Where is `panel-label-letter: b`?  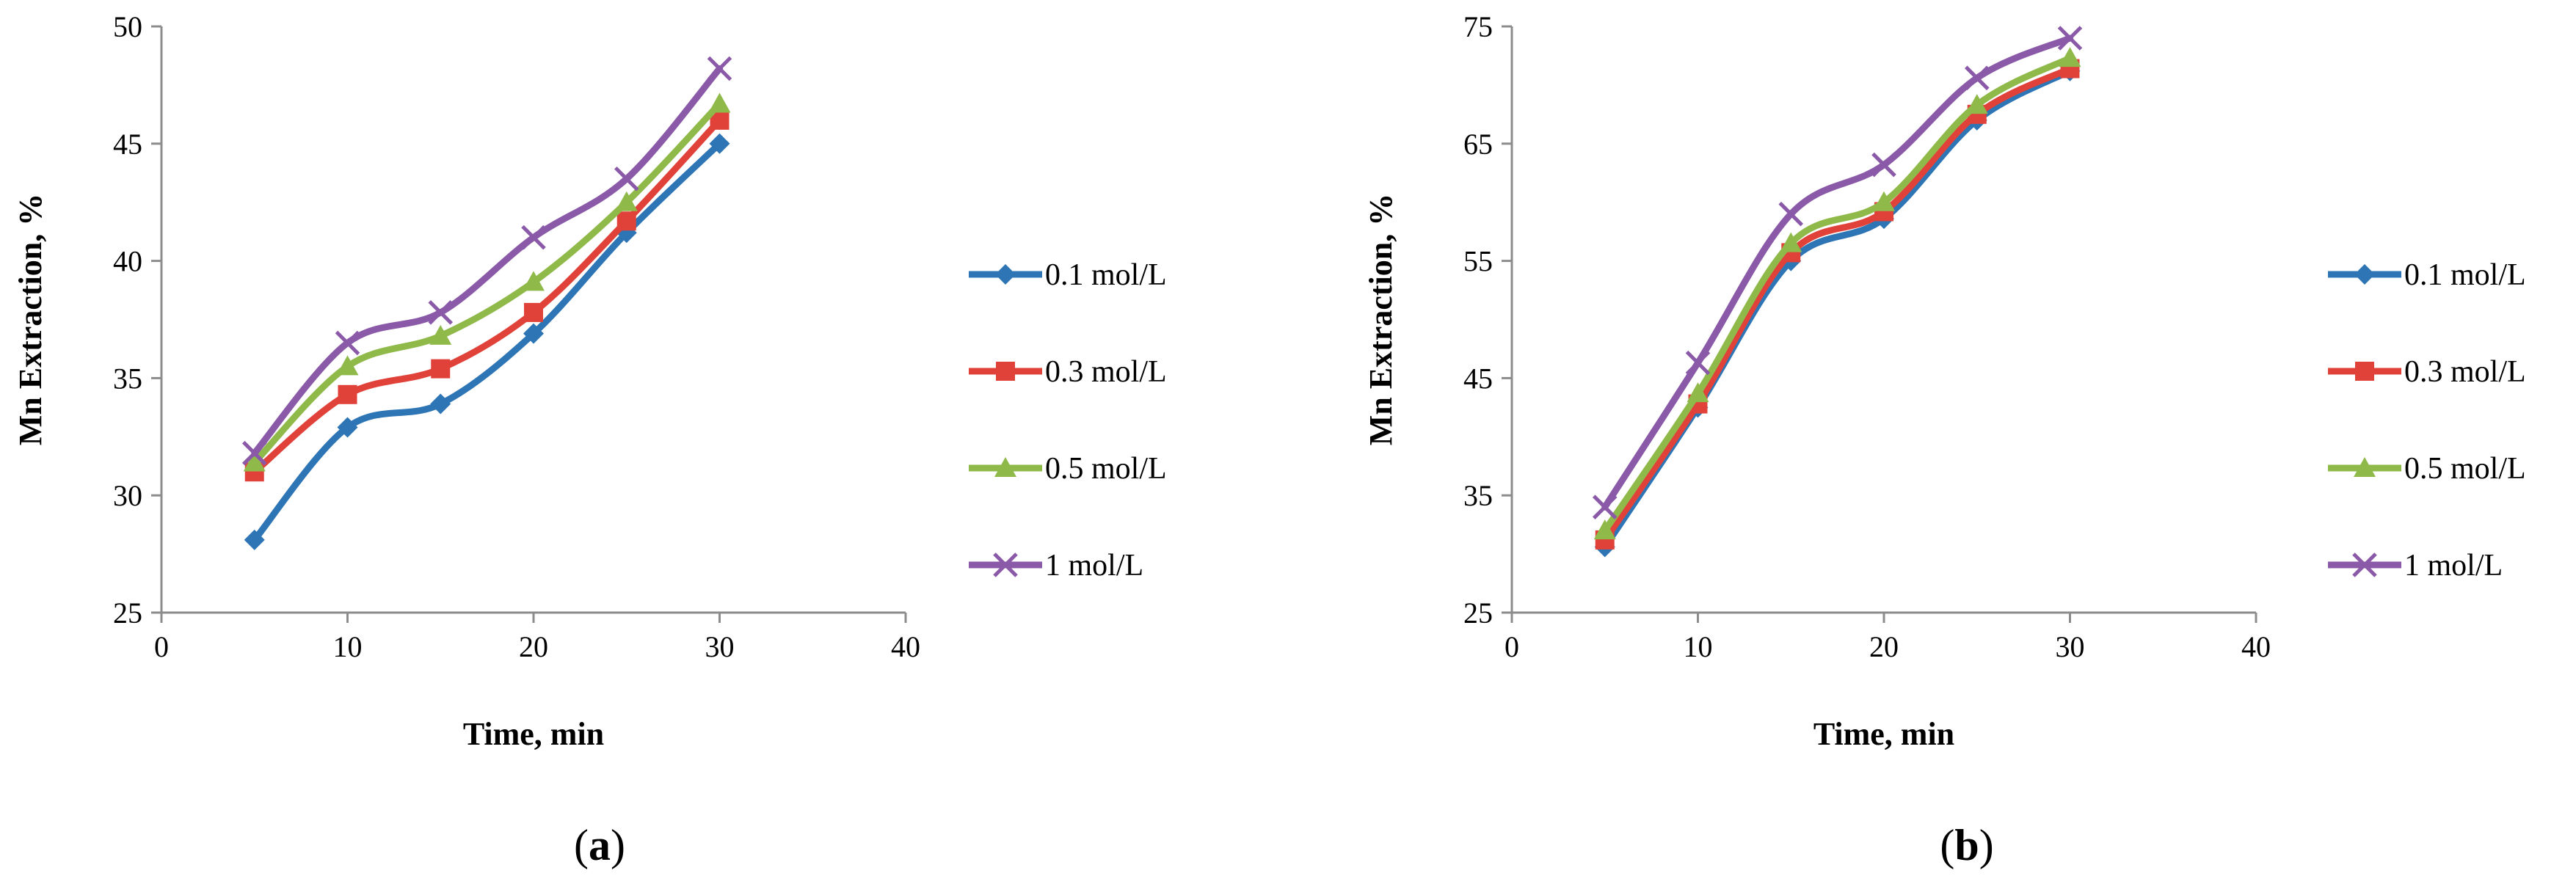 panel-label-letter: b is located at coordinates (1966, 845).